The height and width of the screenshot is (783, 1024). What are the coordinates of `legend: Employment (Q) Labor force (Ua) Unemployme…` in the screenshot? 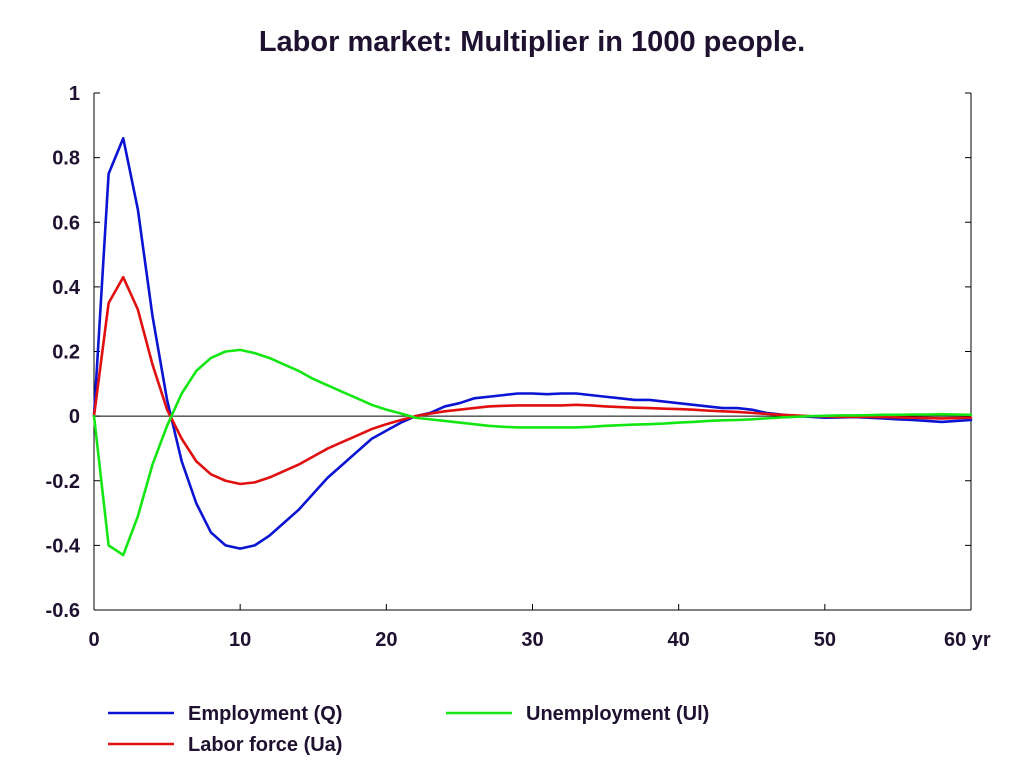 It's located at (408, 729).